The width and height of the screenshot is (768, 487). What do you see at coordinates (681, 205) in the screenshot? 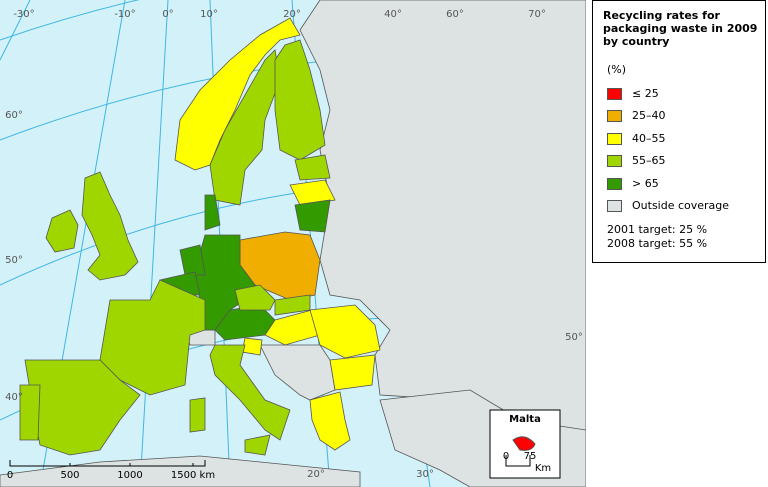
I see `legend-label: Outside coverage` at bounding box center [681, 205].